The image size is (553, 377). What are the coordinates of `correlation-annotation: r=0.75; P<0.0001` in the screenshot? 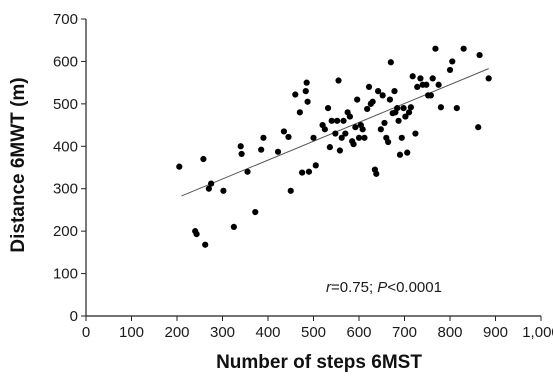 It's located at (384, 287).